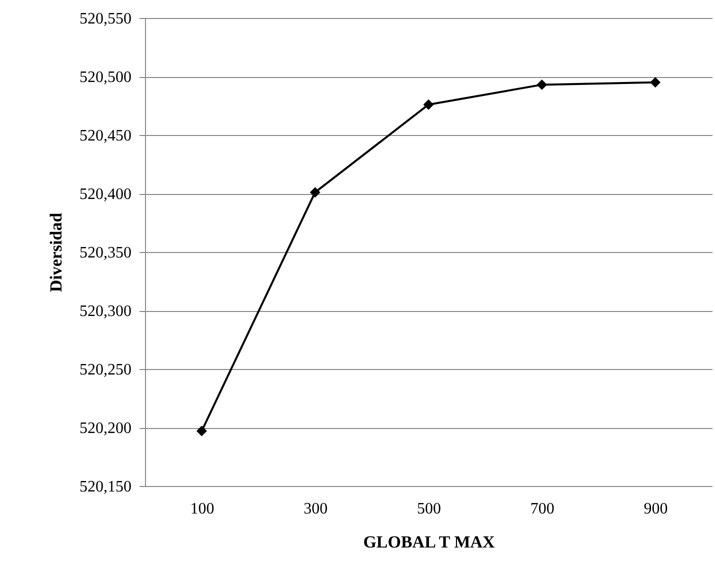  What do you see at coordinates (316, 509) in the screenshot?
I see `x-tick-label: 300` at bounding box center [316, 509].